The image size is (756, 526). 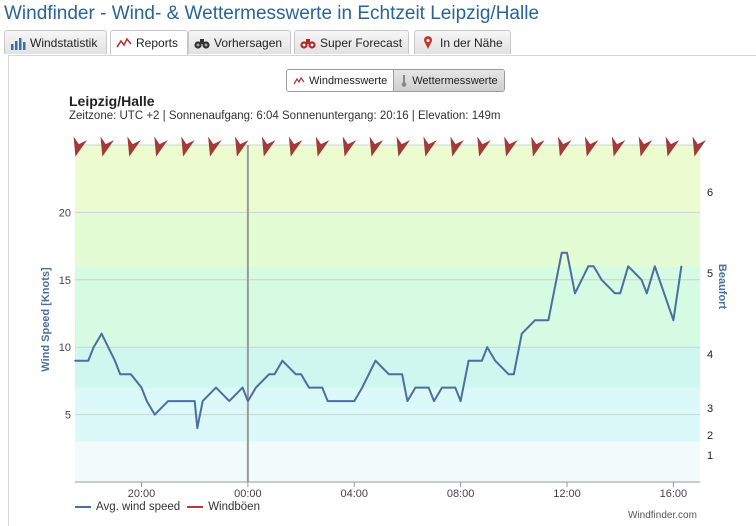 I want to click on tab-super-forecast: Super Forecast, so click(x=351, y=42).